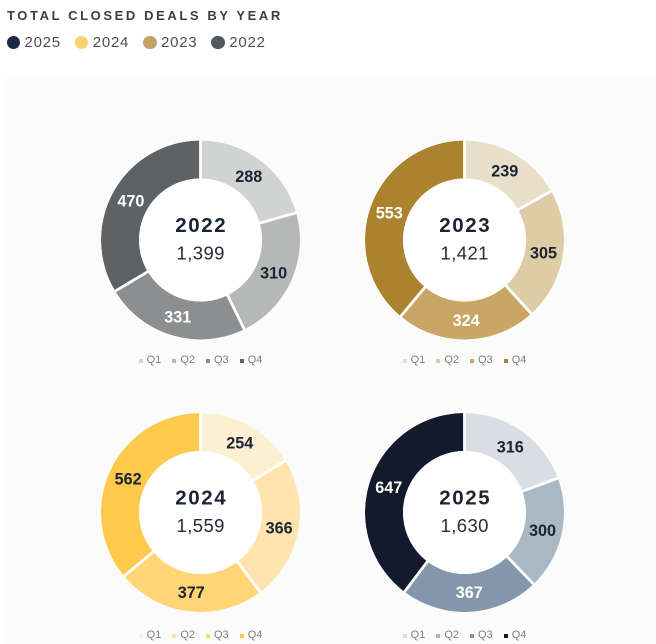  I want to click on svg-text: 316, so click(510, 448).